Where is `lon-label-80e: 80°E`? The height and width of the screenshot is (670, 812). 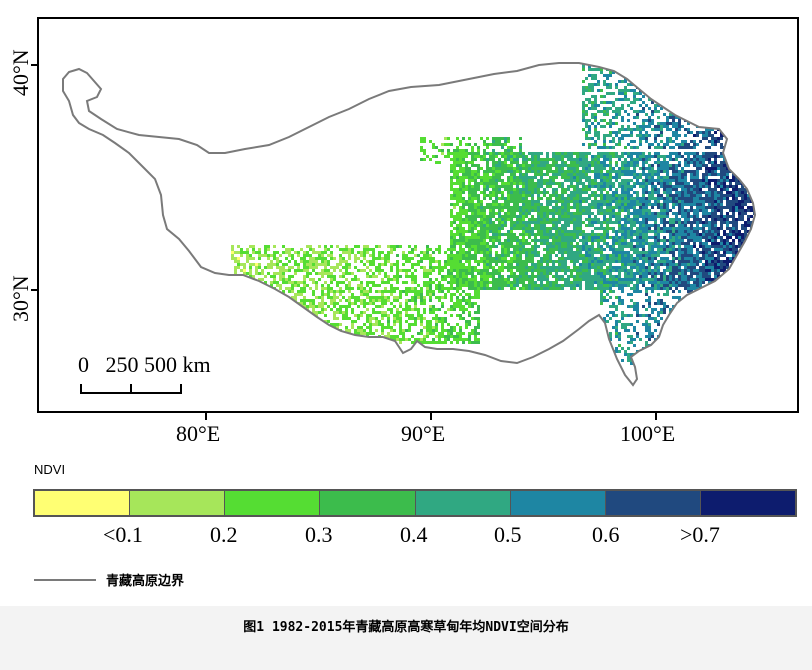
lon-label-80e: 80°E is located at coordinates (198, 433).